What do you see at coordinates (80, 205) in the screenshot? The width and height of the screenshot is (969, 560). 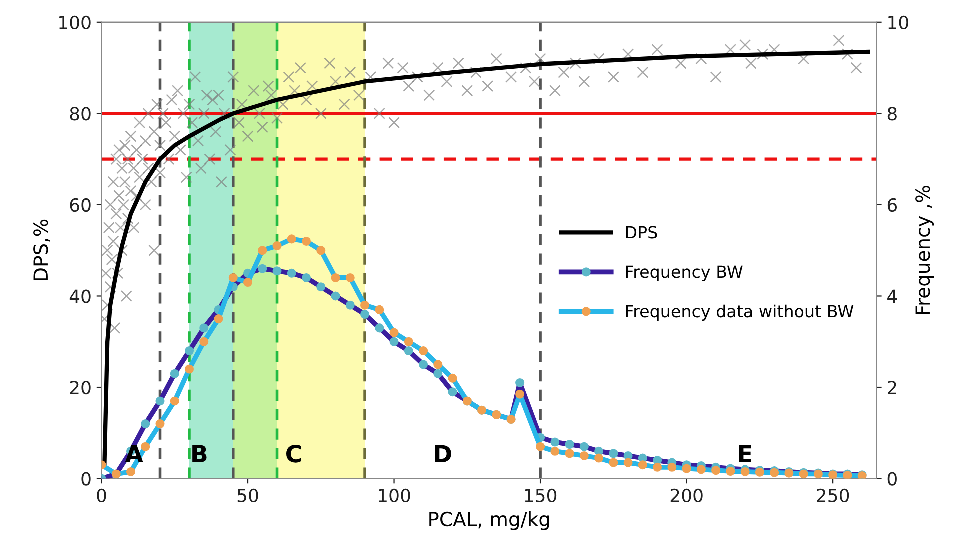 I see `y-tick-label: 60` at bounding box center [80, 205].